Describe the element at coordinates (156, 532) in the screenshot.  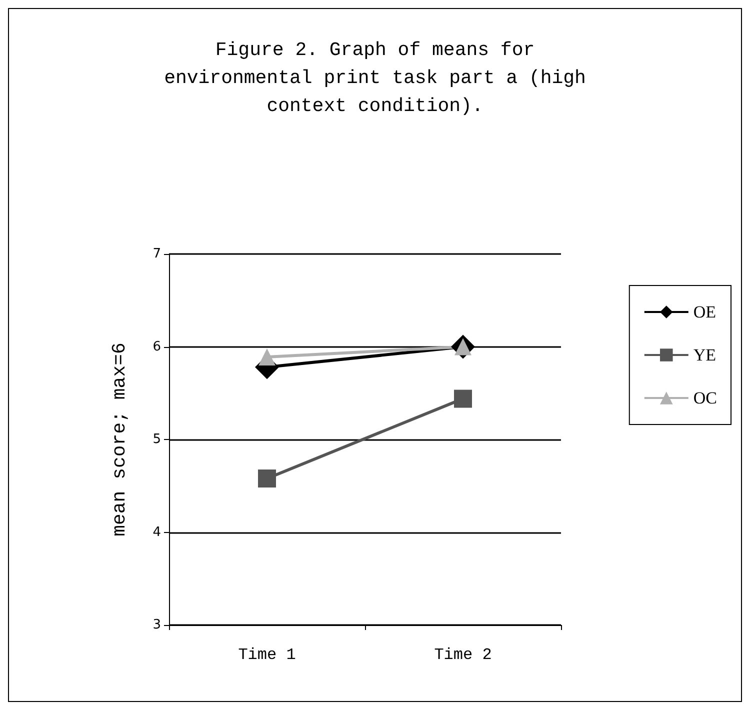
I see `y-tick-label: 4` at that location.